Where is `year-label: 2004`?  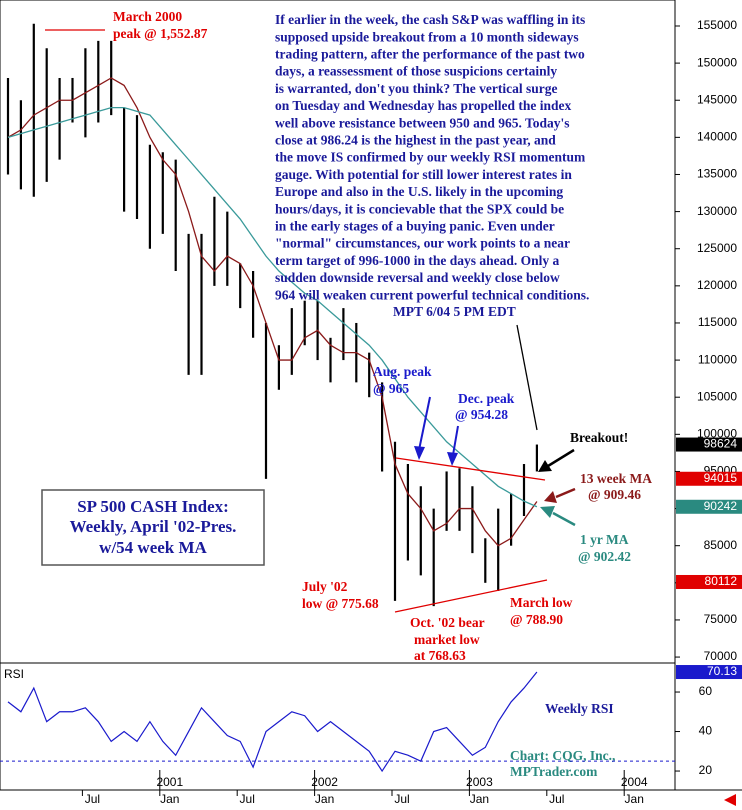
year-label: 2004 is located at coordinates (634, 782).